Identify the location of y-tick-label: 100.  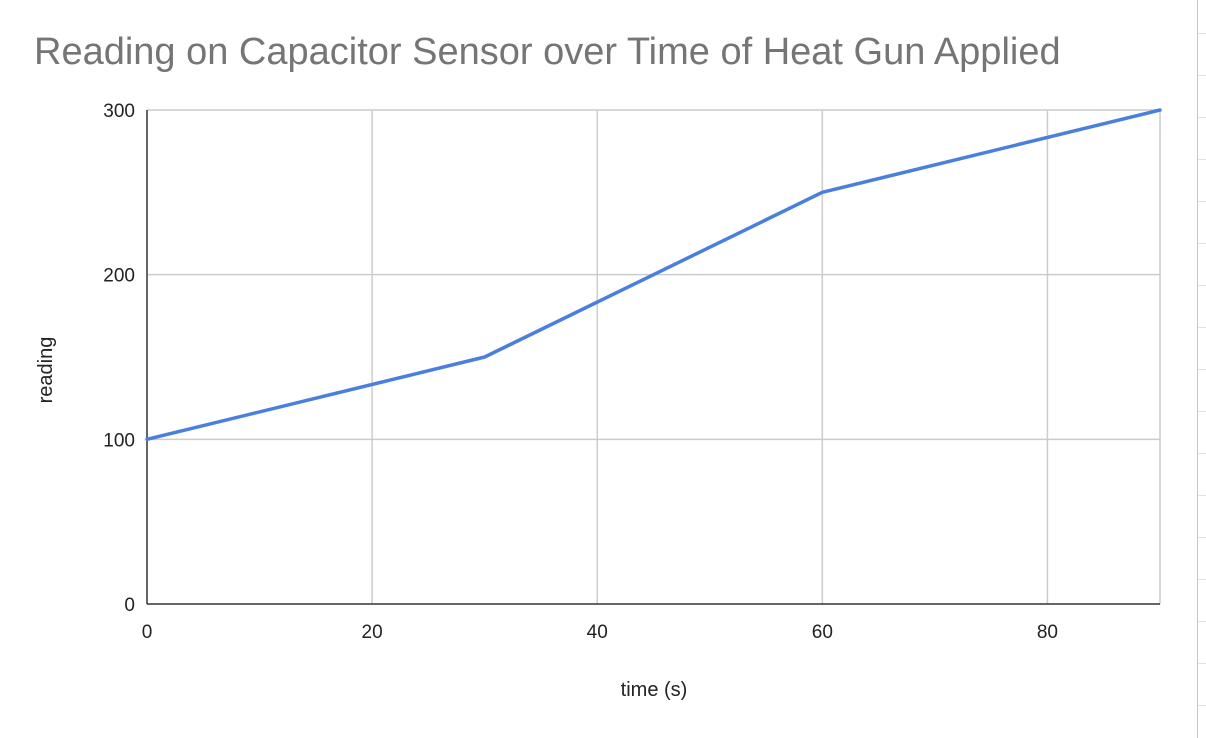
(119, 440).